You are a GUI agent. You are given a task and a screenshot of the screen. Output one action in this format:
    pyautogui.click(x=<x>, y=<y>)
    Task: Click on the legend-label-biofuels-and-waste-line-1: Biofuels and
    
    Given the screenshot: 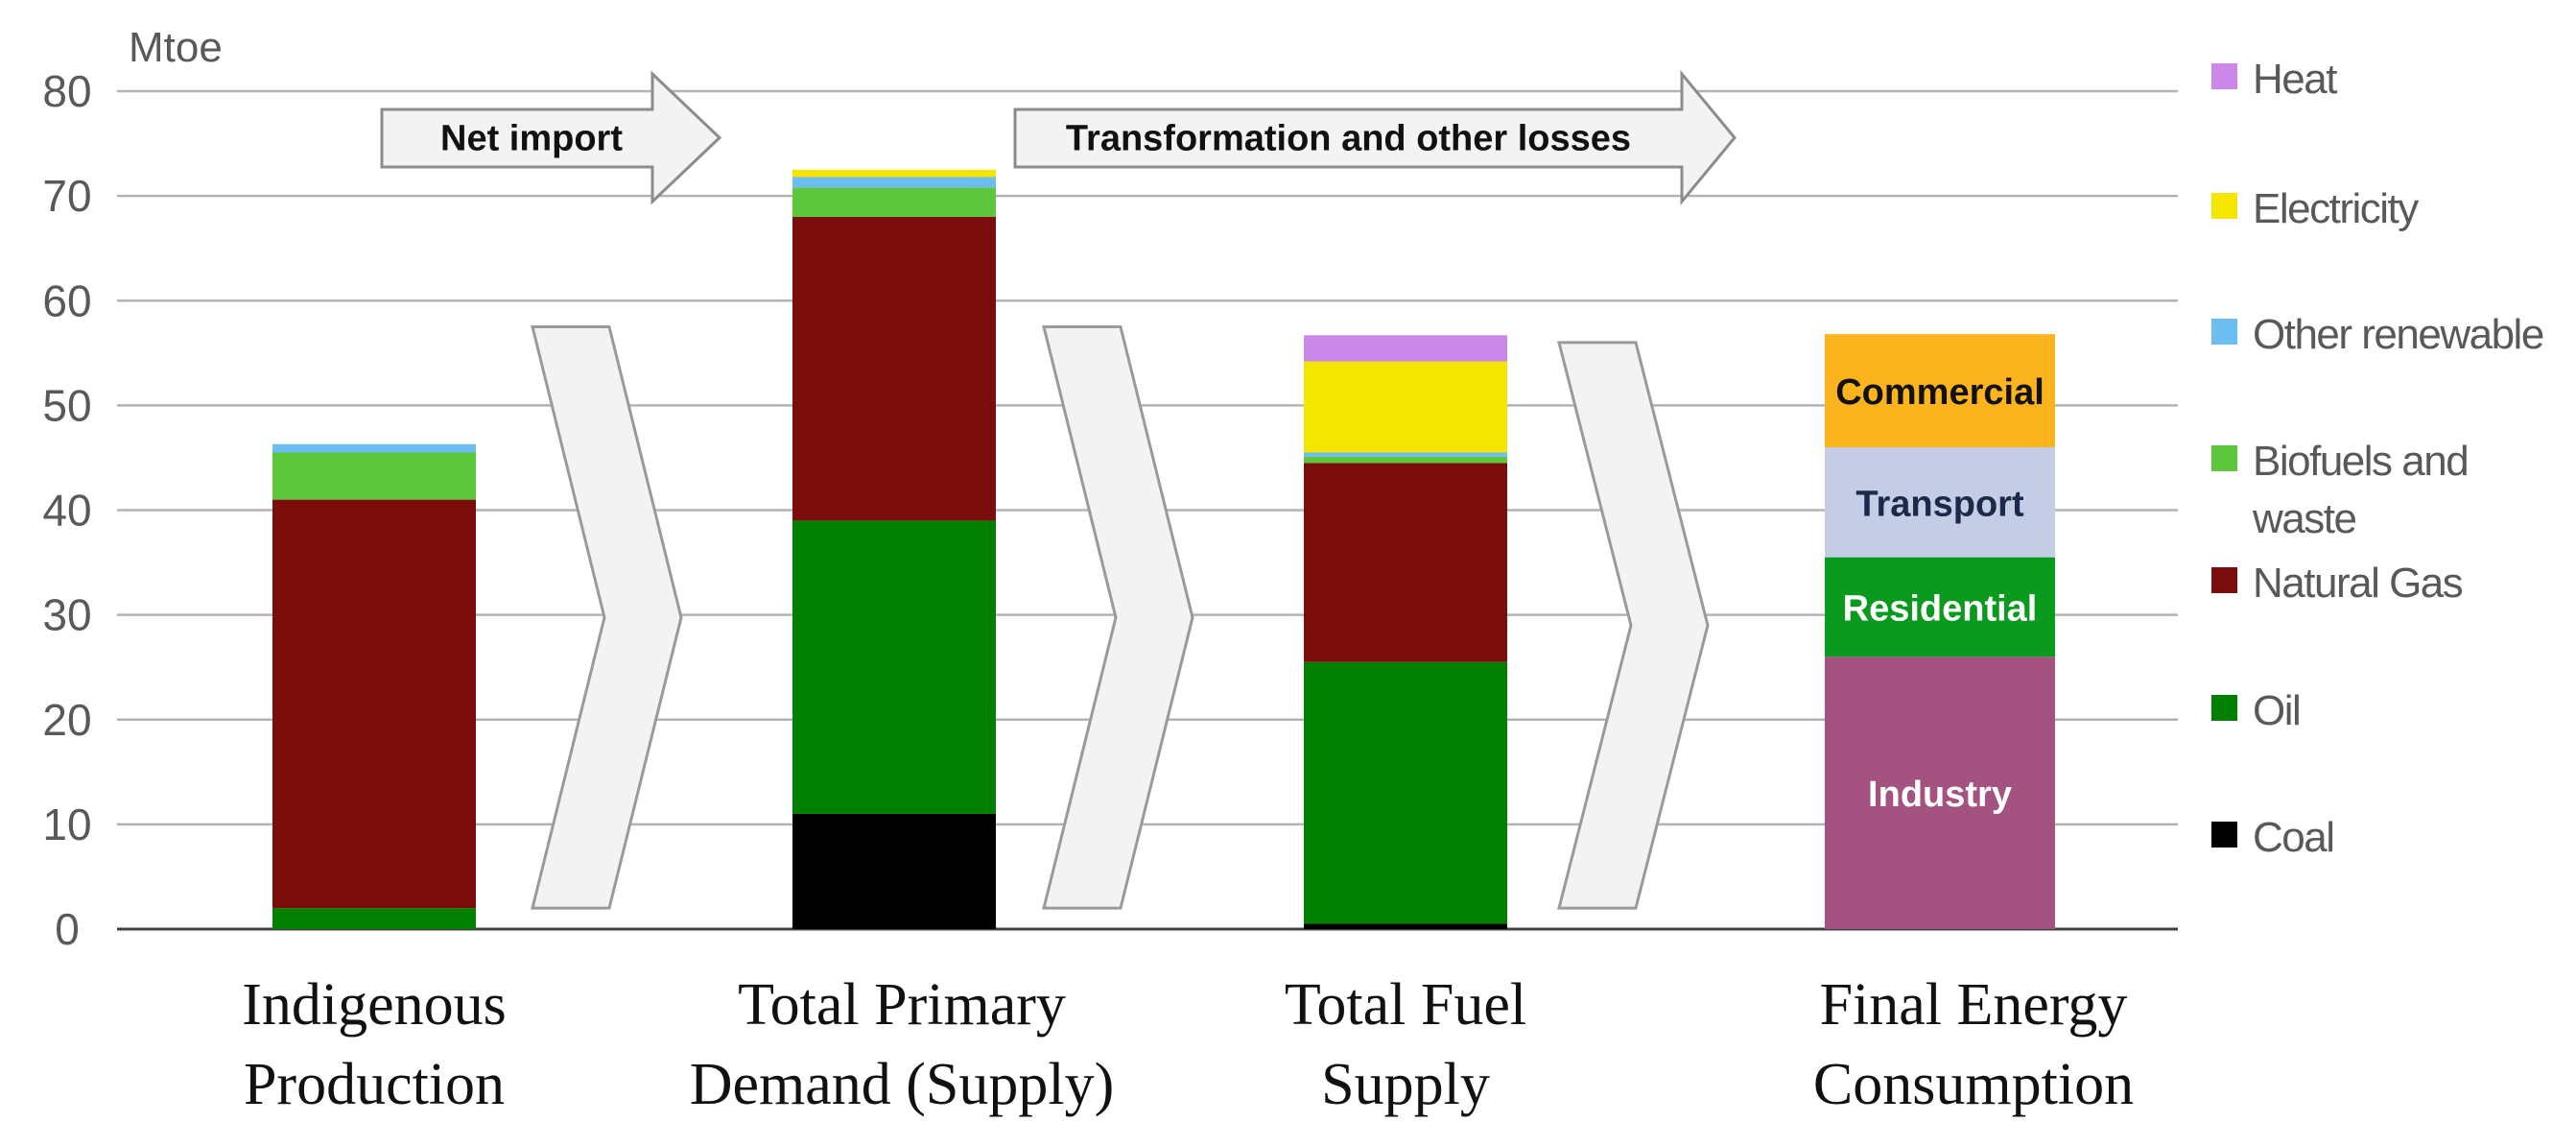 What is the action you would take?
    pyautogui.click(x=2360, y=462)
    